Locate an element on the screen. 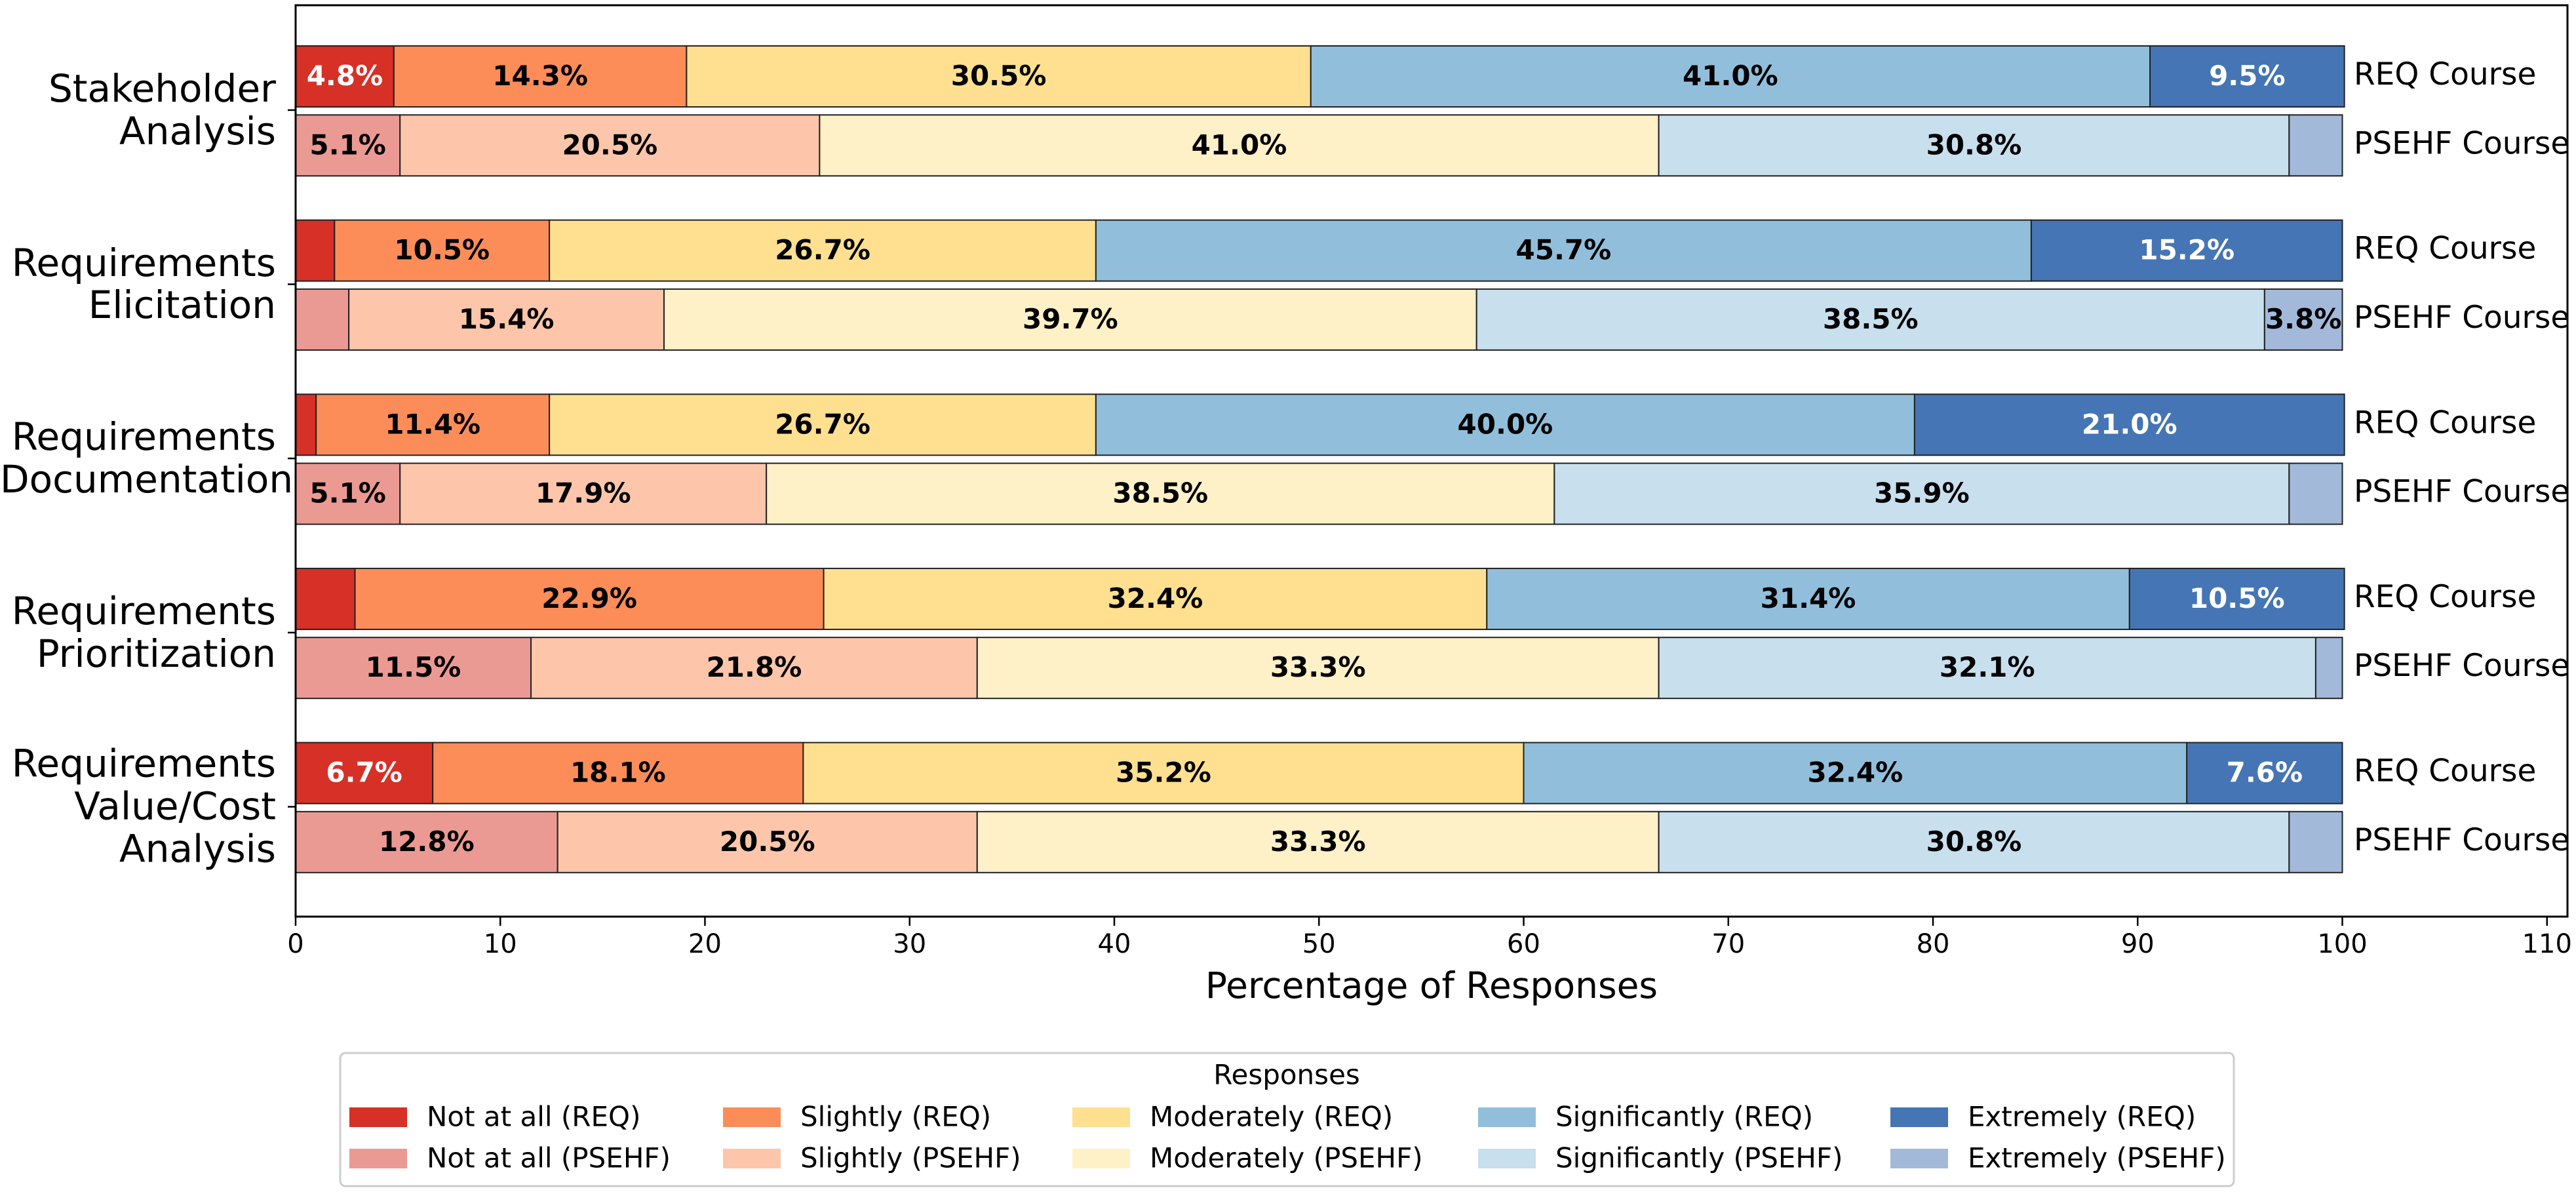  bar-label: 33.3% is located at coordinates (1318, 841).